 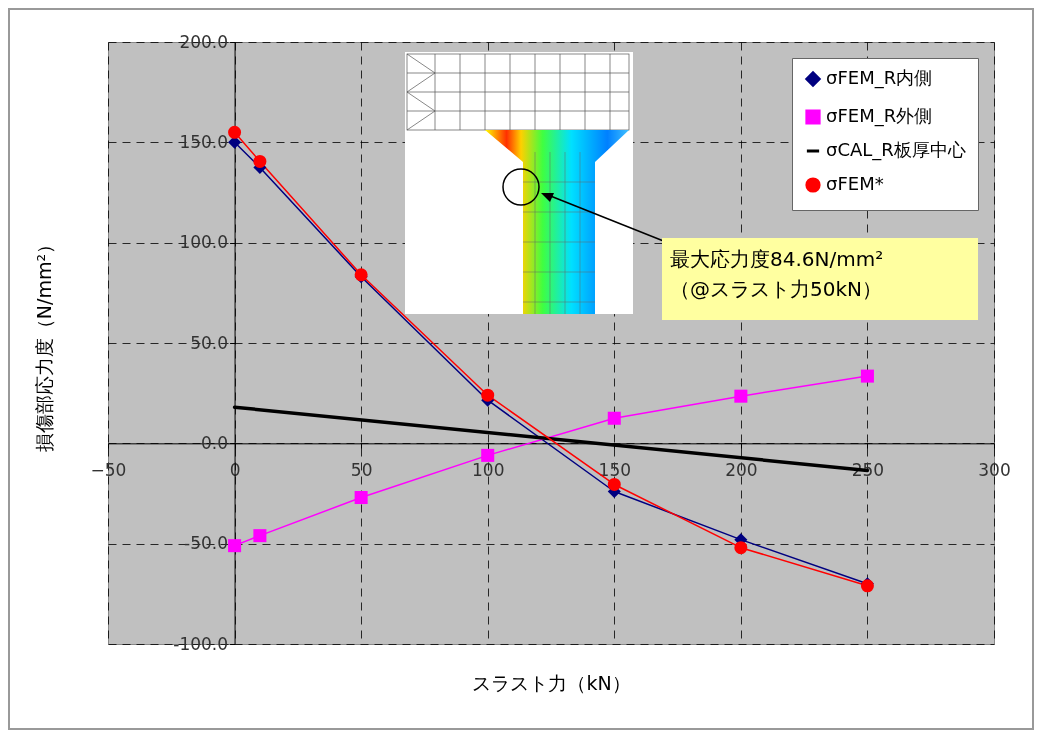 I want to click on legend-label: σFEM*, so click(x=855, y=183).